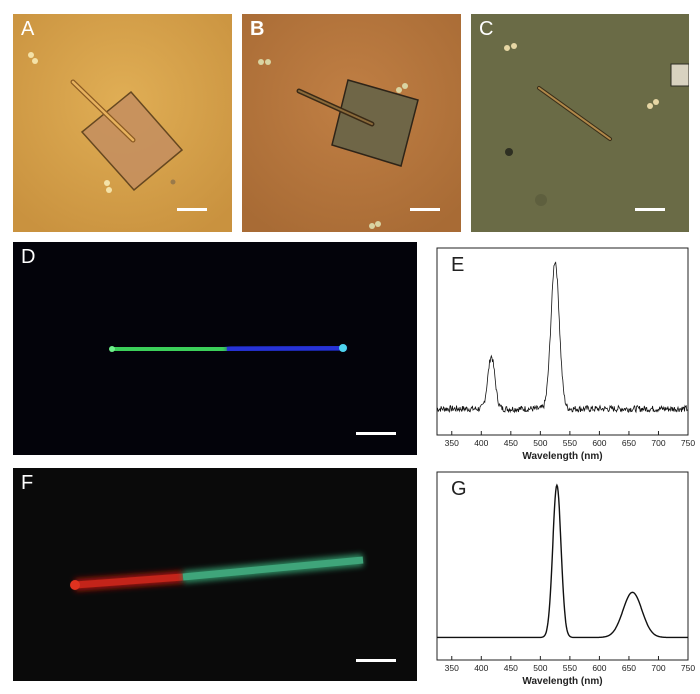 The height and width of the screenshot is (694, 700). What do you see at coordinates (425, 209) in the screenshot?
I see `scale-bar-b` at bounding box center [425, 209].